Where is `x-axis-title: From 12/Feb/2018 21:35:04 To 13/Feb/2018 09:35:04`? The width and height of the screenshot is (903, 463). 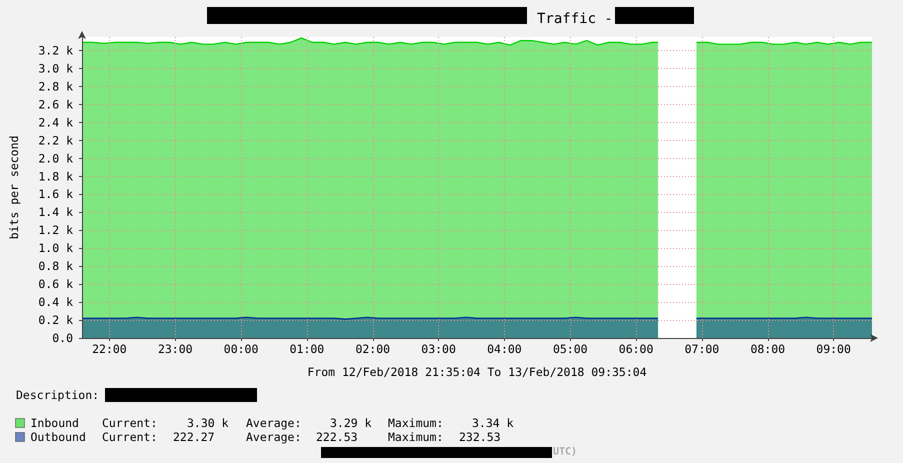
x-axis-title: From 12/Feb/2018 21:35:04 To 13/Feb/2018 09:35:04 is located at coordinates (477, 372).